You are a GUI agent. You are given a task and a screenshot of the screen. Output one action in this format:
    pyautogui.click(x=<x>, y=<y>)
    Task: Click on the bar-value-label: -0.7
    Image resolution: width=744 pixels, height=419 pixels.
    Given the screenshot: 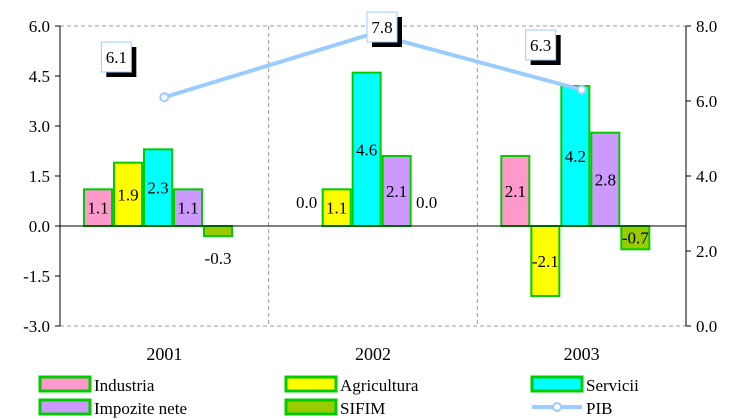 What is the action you would take?
    pyautogui.click(x=635, y=238)
    